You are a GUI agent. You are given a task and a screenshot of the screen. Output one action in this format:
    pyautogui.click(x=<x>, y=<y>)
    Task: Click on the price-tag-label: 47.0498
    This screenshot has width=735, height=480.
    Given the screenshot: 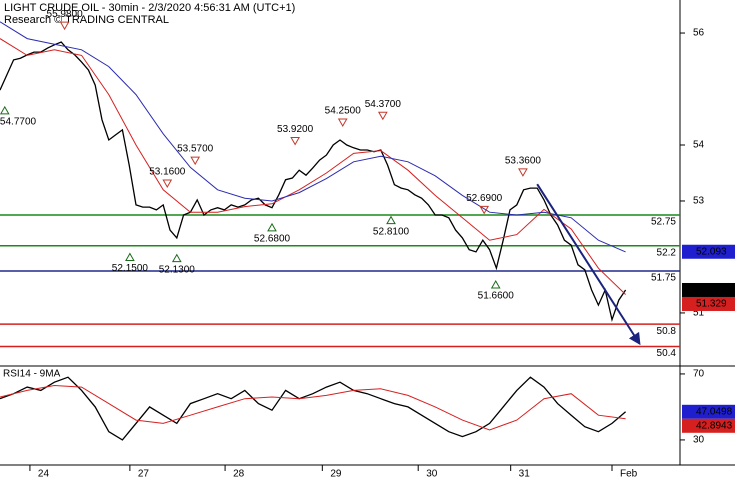 What is the action you would take?
    pyautogui.click(x=714, y=411)
    